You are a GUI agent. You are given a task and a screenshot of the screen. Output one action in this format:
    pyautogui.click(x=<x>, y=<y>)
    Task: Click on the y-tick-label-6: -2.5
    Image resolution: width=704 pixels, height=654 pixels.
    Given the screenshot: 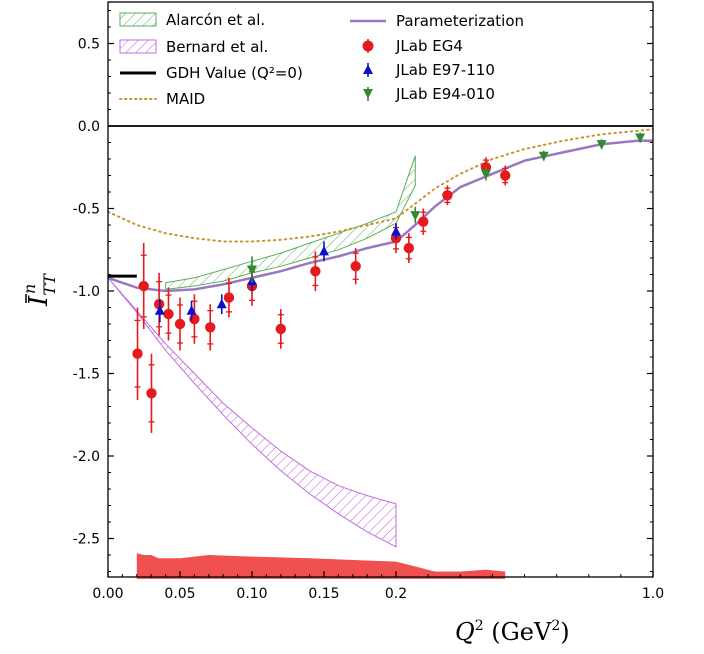 What is the action you would take?
    pyautogui.click(x=86, y=540)
    